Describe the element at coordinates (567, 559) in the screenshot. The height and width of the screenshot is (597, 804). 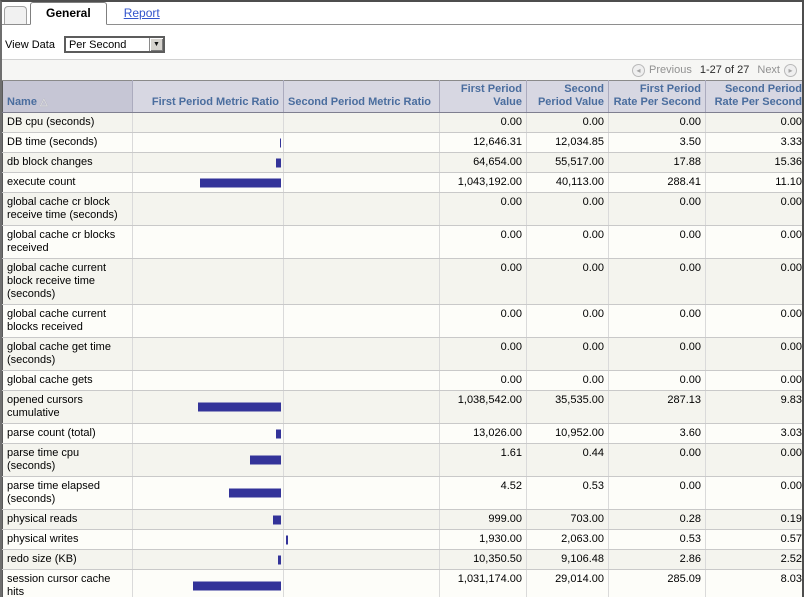
I see `value-cell: 9,106.48` at that location.